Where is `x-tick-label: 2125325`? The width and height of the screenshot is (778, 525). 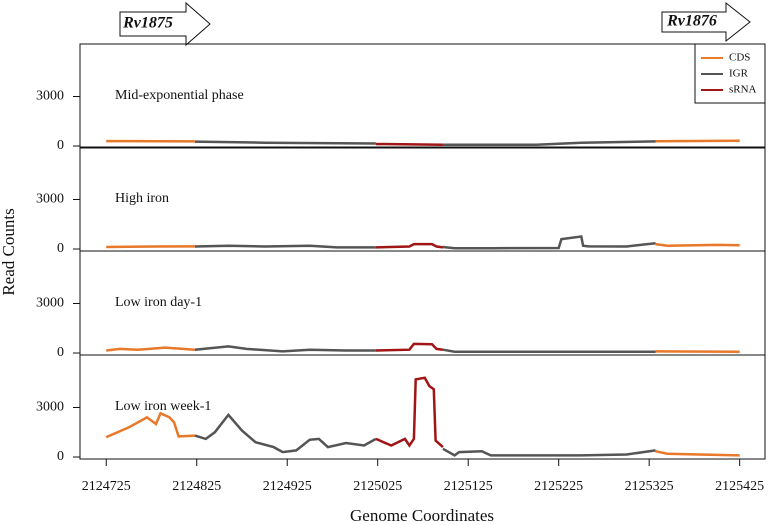 x-tick-label: 2125325 is located at coordinates (649, 486).